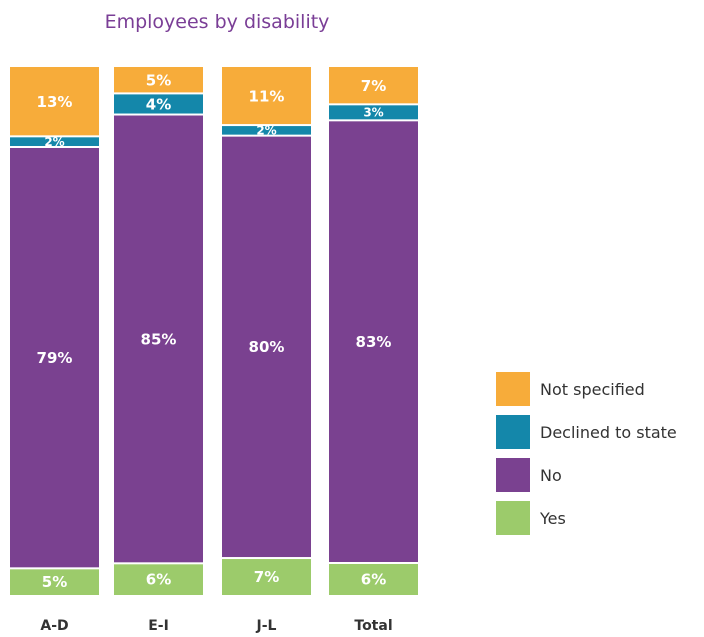 The height and width of the screenshot is (637, 704). I want to click on bar-segment-a-d-not-specified, so click(54, 101).